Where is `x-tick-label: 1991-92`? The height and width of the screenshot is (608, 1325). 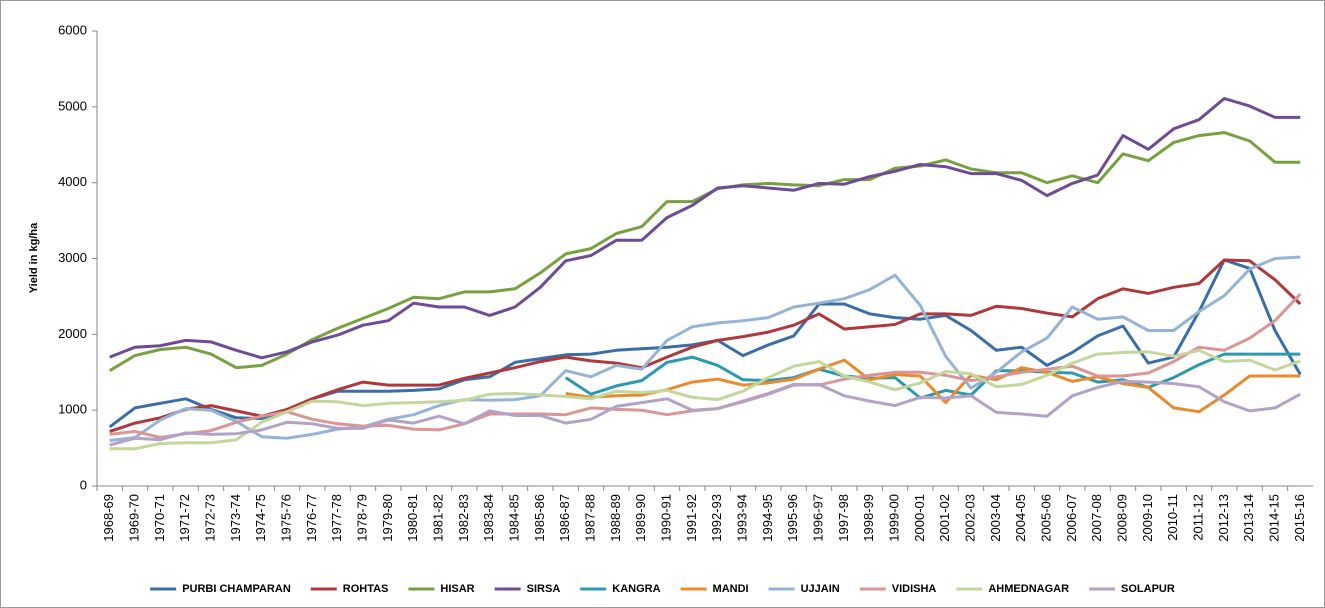 x-tick-label: 1991-92 is located at coordinates (691, 518).